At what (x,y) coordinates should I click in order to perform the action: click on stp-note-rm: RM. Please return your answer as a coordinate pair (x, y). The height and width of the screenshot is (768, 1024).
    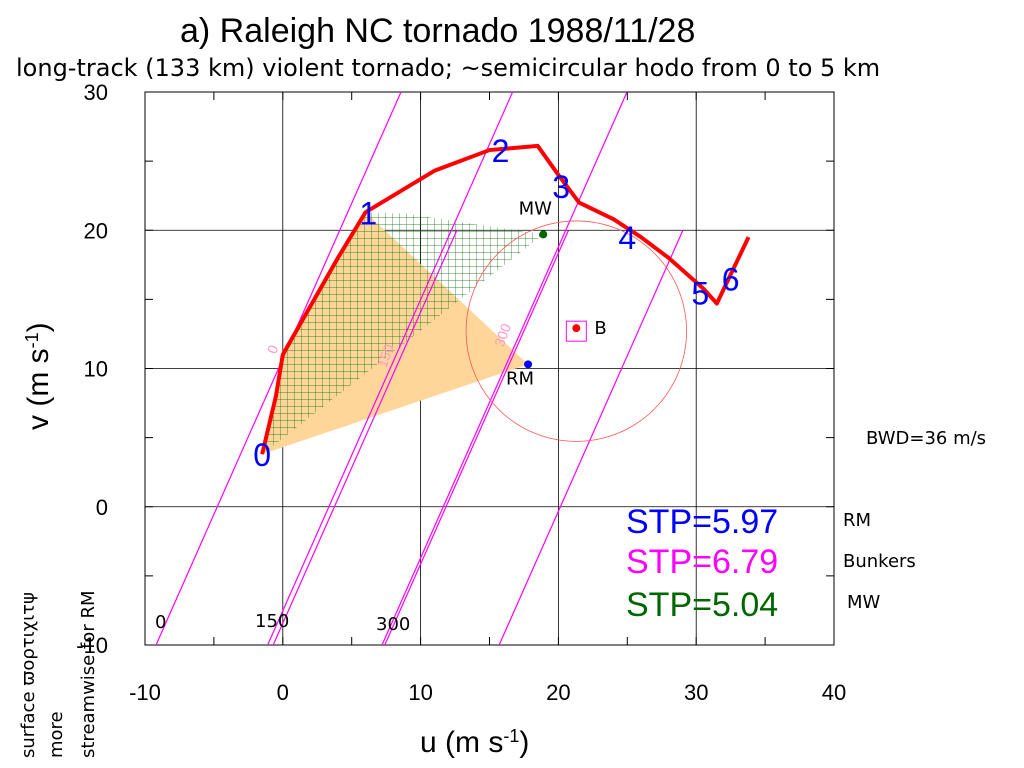
    Looking at the image, I should click on (857, 520).